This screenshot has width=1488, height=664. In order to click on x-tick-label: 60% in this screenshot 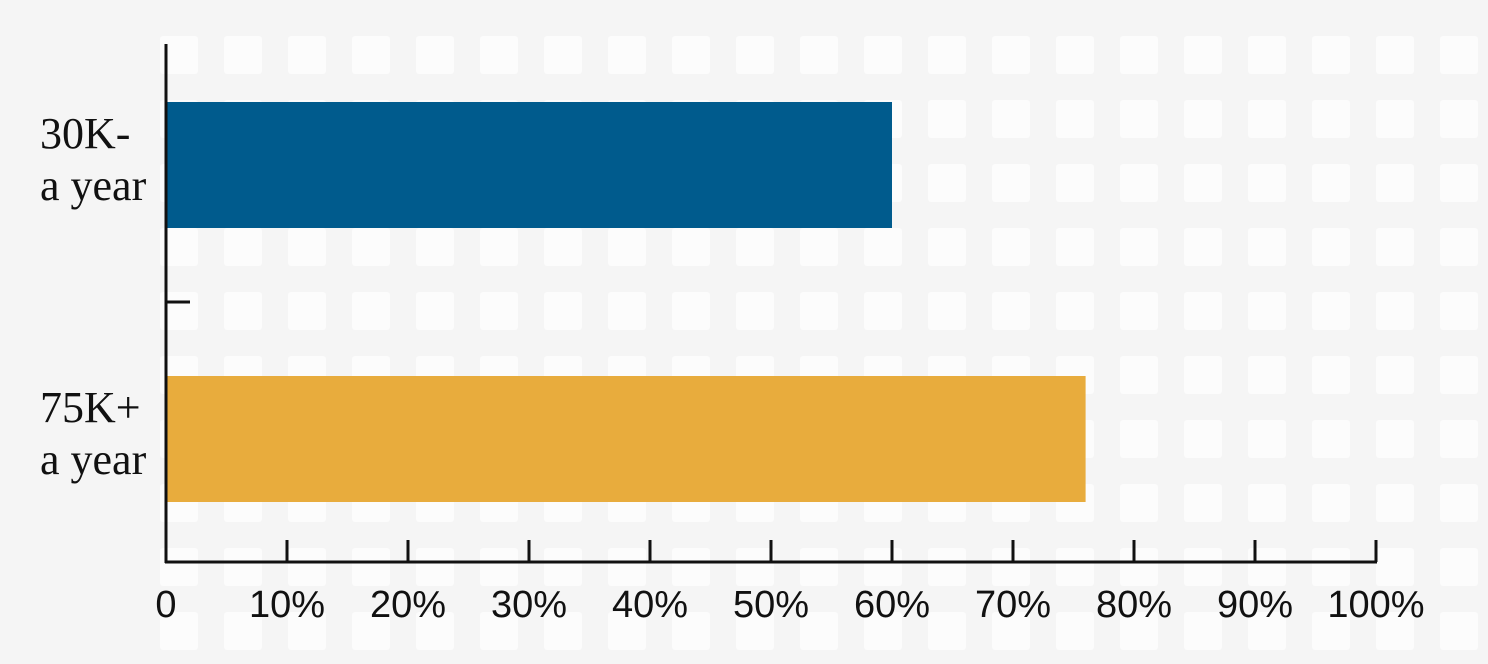, I will do `click(892, 605)`.